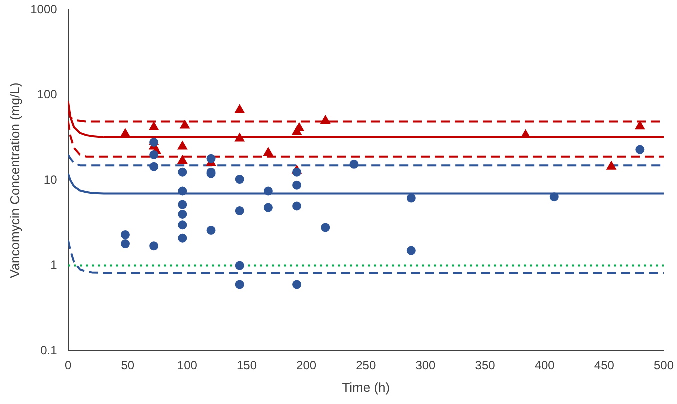 The height and width of the screenshot is (404, 677). I want to click on x-tick-label: 350, so click(485, 365).